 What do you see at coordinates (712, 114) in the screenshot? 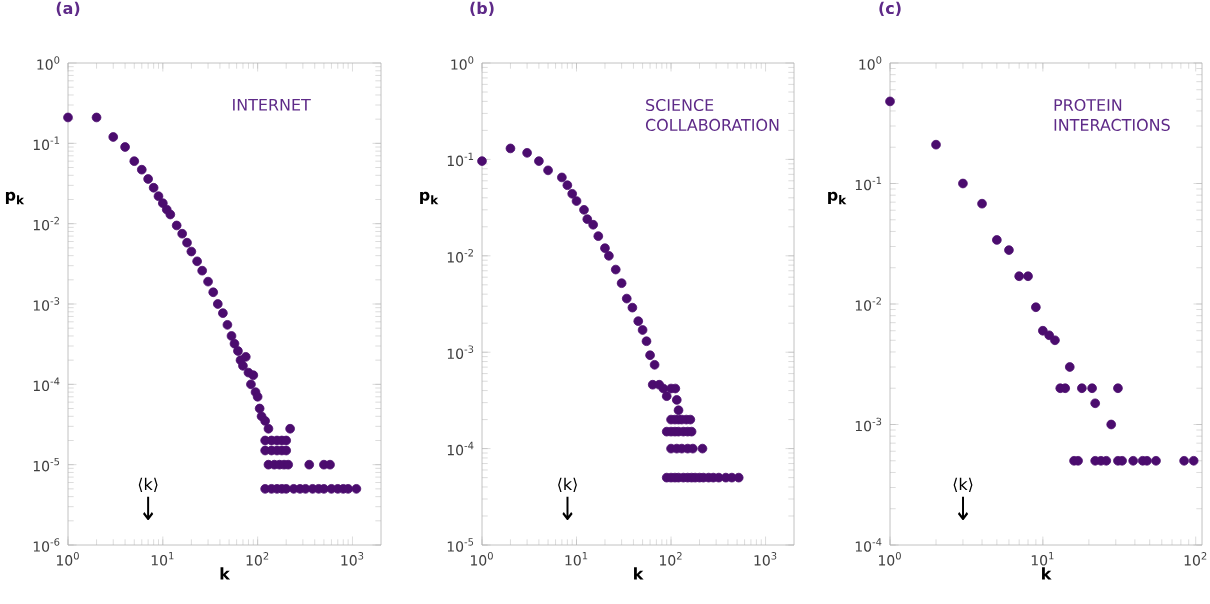
I see `annotation: SCIENCE COLLABORATION` at bounding box center [712, 114].